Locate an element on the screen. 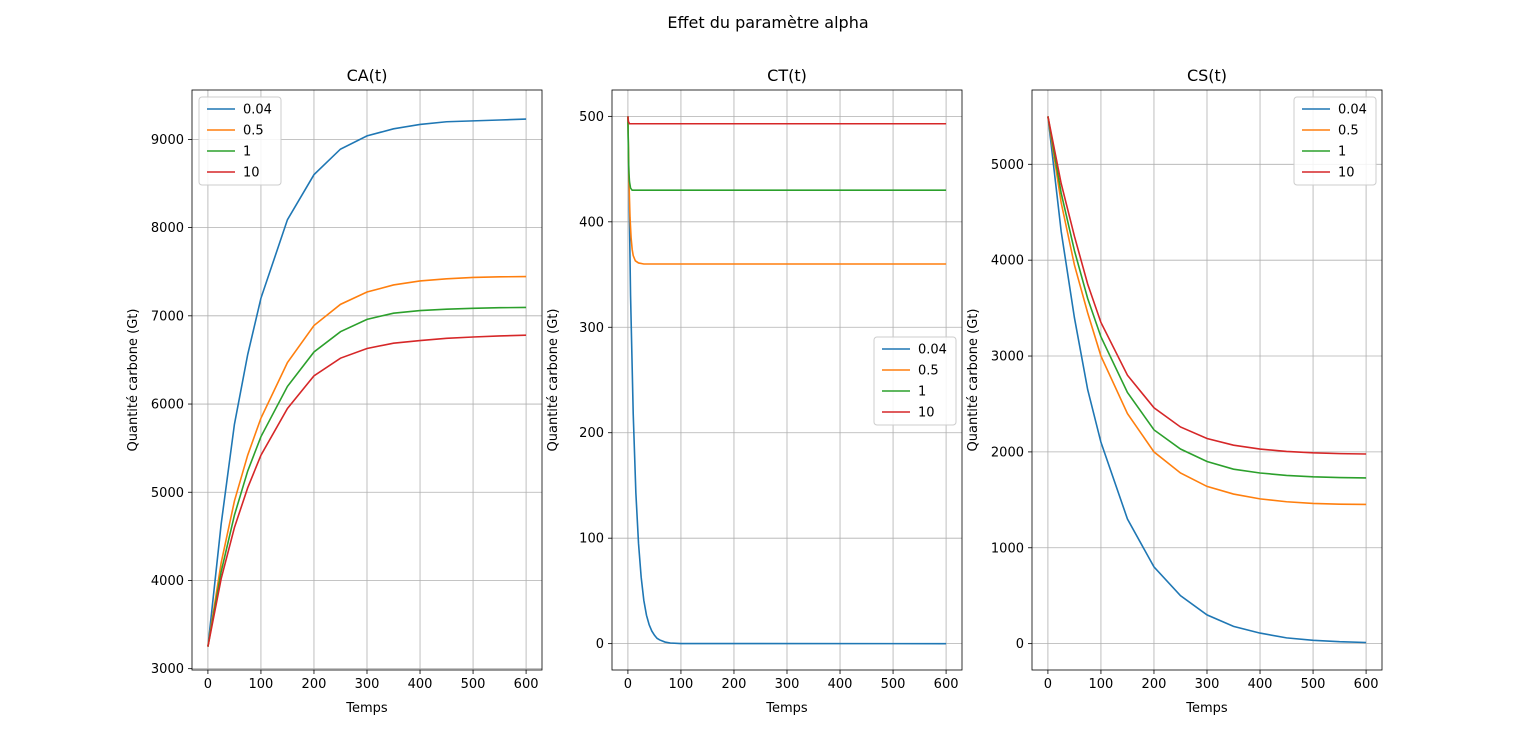 Image resolution: width=1536 pixels, height=754 pixels. figure-suptitle: Effet du paramètre alpha is located at coordinates (768, 22).